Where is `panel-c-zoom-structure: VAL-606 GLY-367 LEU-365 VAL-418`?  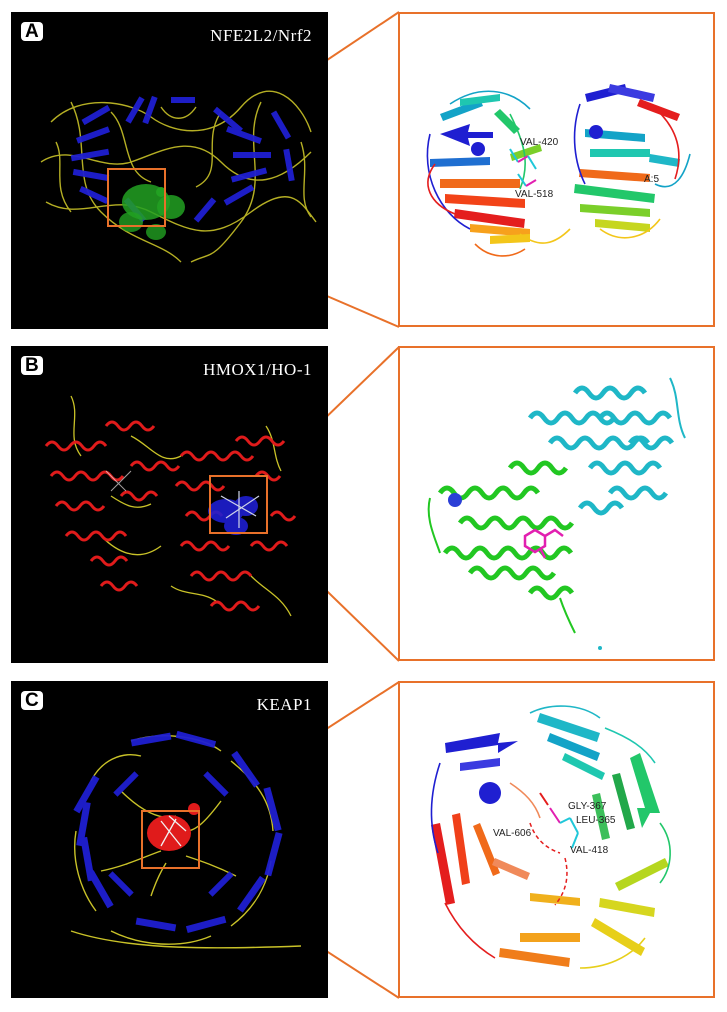 panel-c-zoom-structure: VAL-606 GLY-367 LEU-365 VAL-418 is located at coordinates (550, 837).